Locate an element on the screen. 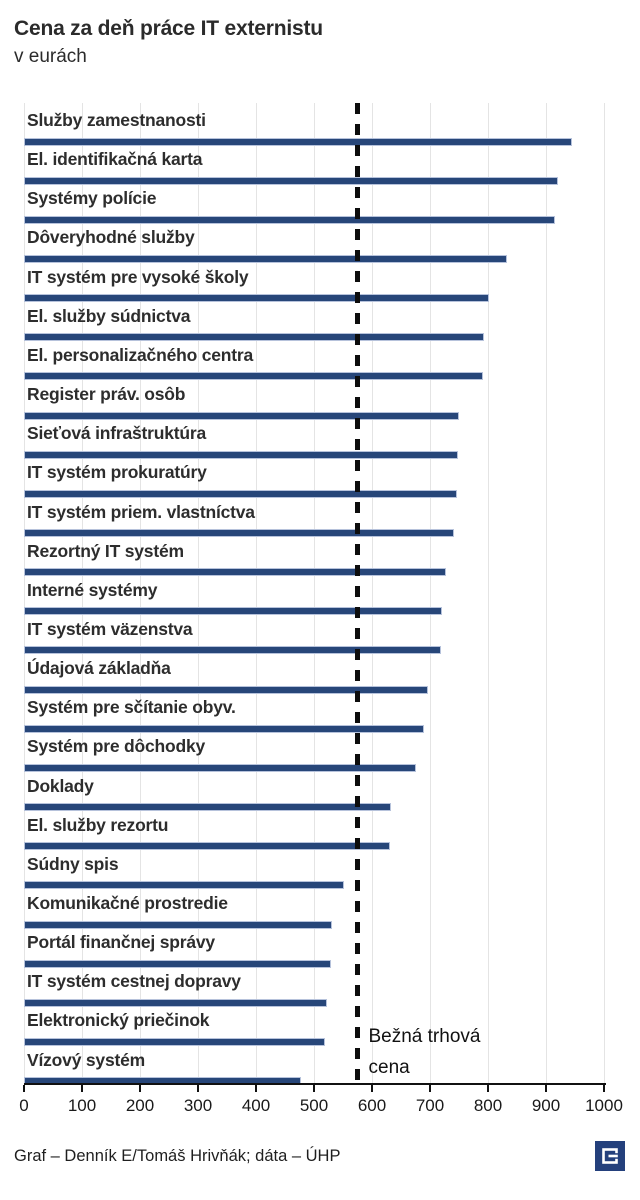 This screenshot has width=640, height=1200. axis-tick-label: 100 is located at coordinates (82, 1105).